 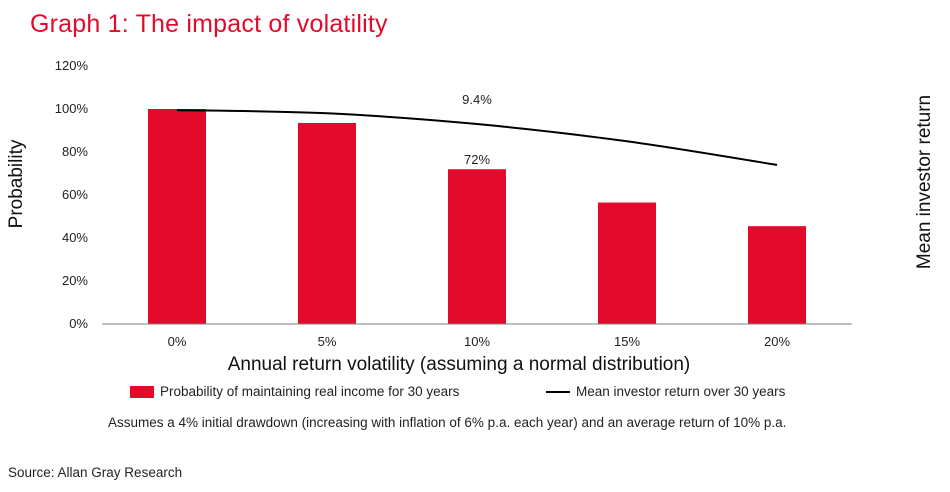 I want to click on data-labels: 72% 9.4%, so click(x=477, y=129).